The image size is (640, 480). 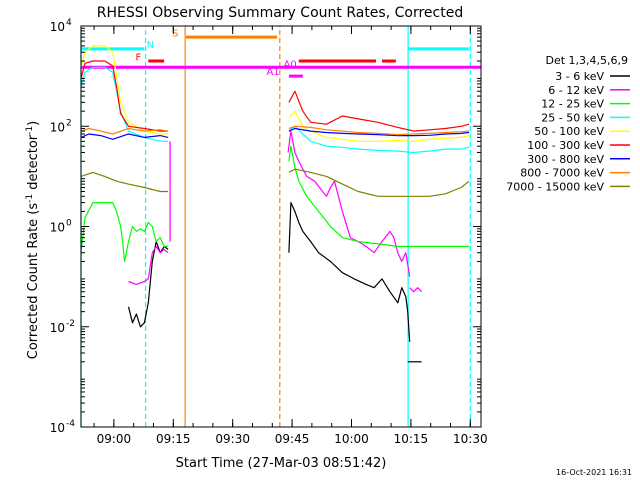 What do you see at coordinates (579, 76) in the screenshot?
I see `legend-label-0: 3 - 6 keV` at bounding box center [579, 76].